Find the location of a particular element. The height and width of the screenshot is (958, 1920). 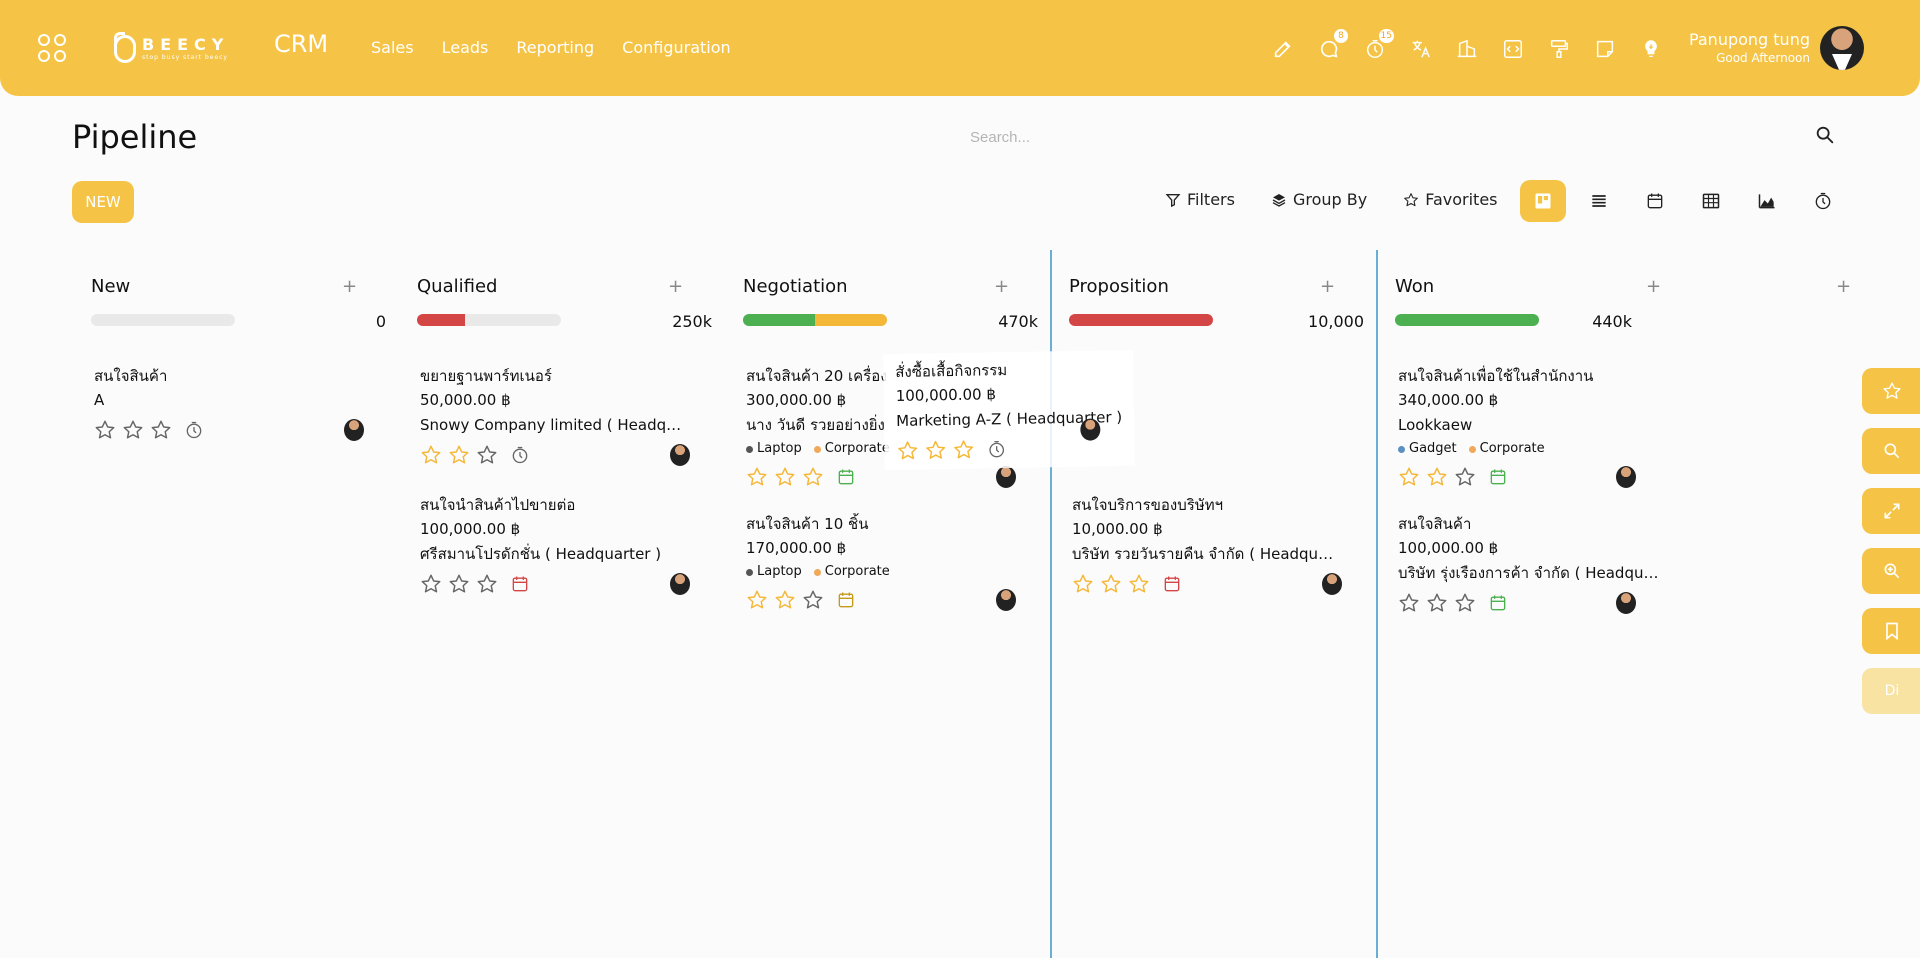

pivot-view-button is located at coordinates (1711, 201).